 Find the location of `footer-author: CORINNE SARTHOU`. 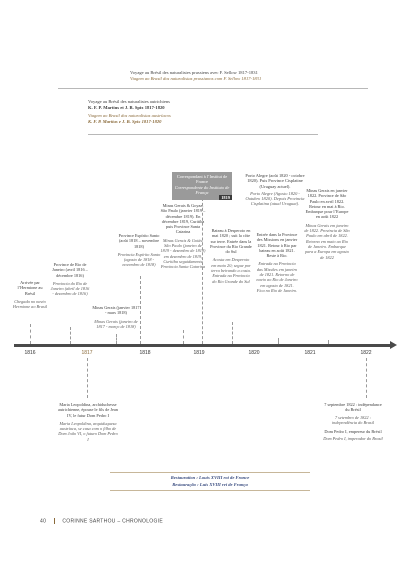

footer-author: CORINNE SARTHOU is located at coordinates (89, 521).